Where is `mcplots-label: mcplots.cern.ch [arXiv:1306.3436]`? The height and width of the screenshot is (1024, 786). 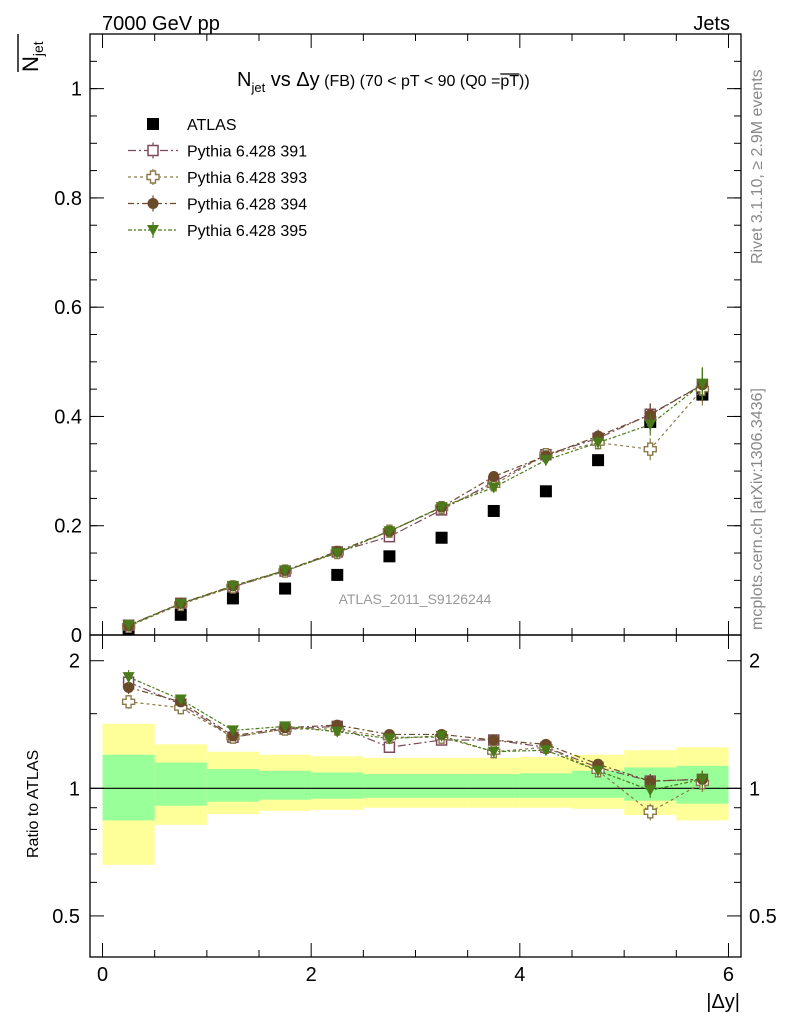 mcplots-label: mcplots.cern.ch [arXiv:1306.3436] is located at coordinates (757, 509).